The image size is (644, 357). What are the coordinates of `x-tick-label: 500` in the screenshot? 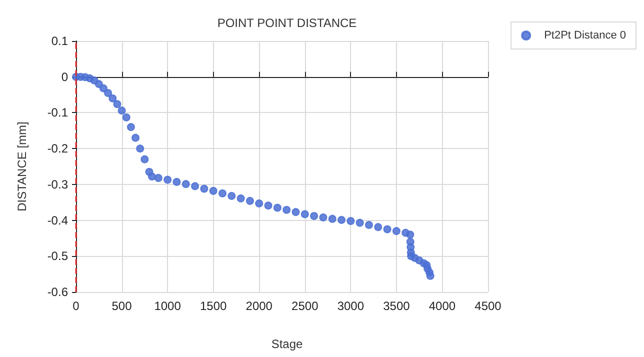 It's located at (122, 306).